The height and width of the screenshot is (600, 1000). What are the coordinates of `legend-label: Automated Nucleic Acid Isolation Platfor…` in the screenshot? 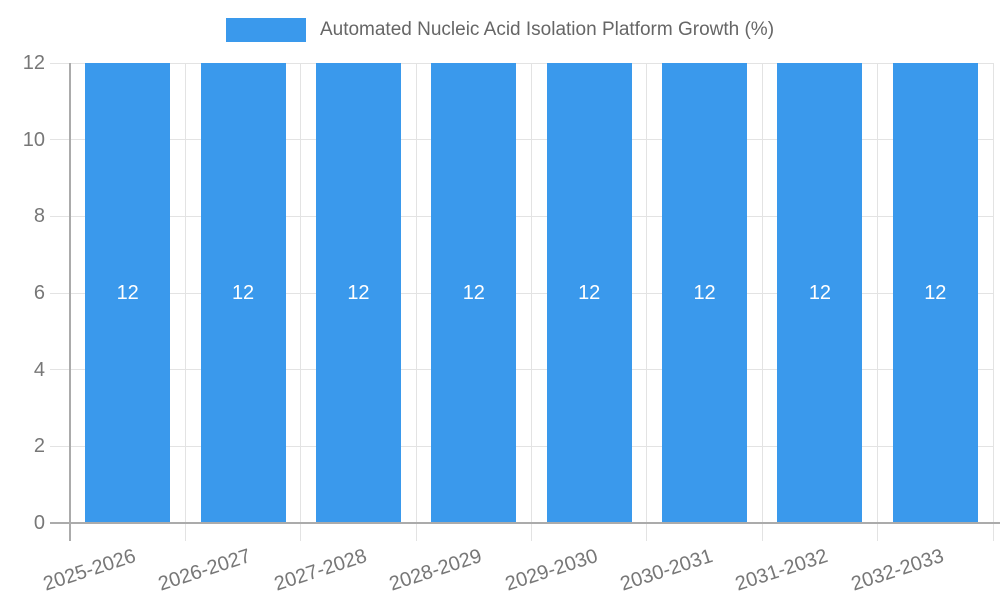 It's located at (547, 29).